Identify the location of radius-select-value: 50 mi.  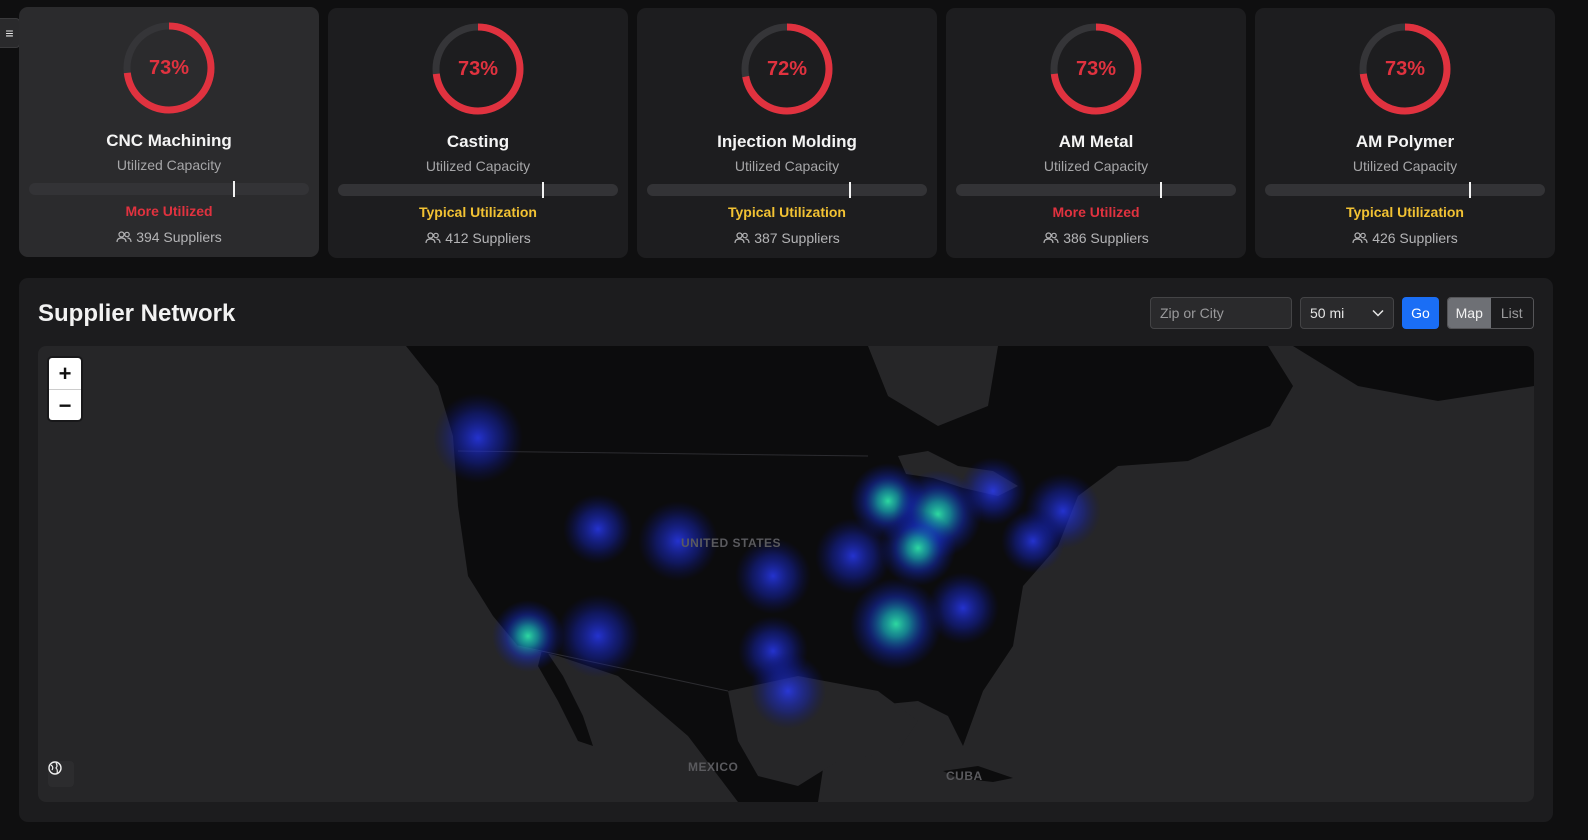
(1327, 313).